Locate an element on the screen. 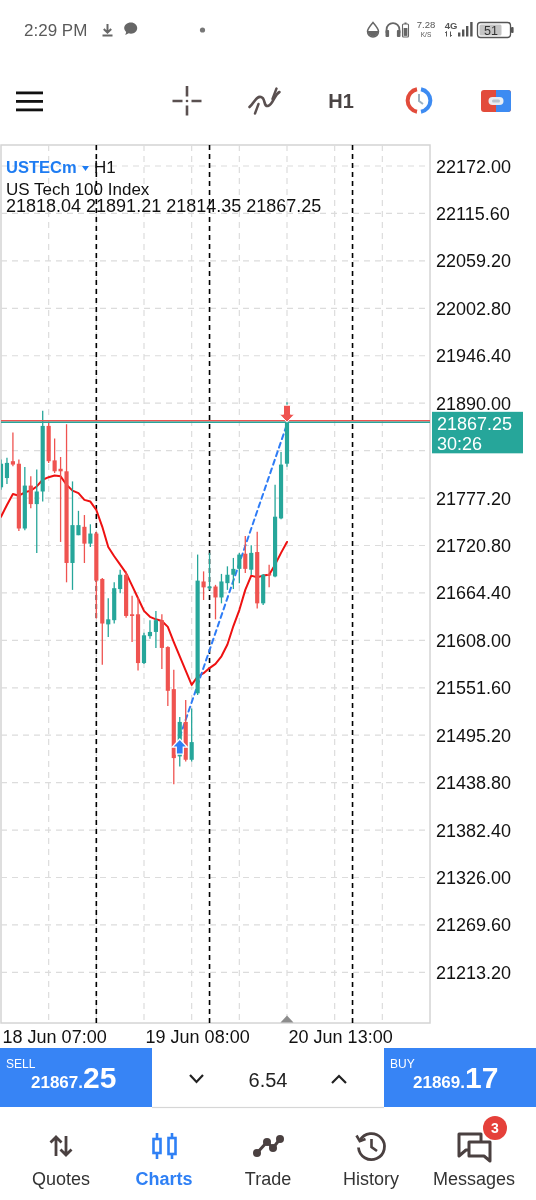  text: 7.28 is located at coordinates (426, 24).